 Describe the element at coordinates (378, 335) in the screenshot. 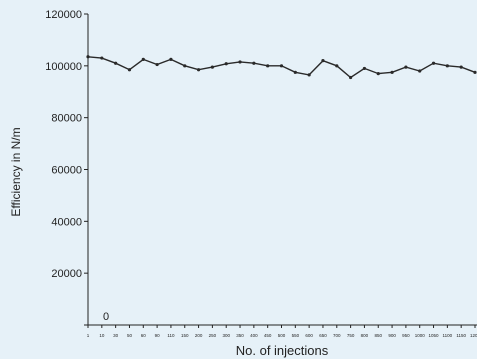

I see `x-tick-label: 850` at that location.